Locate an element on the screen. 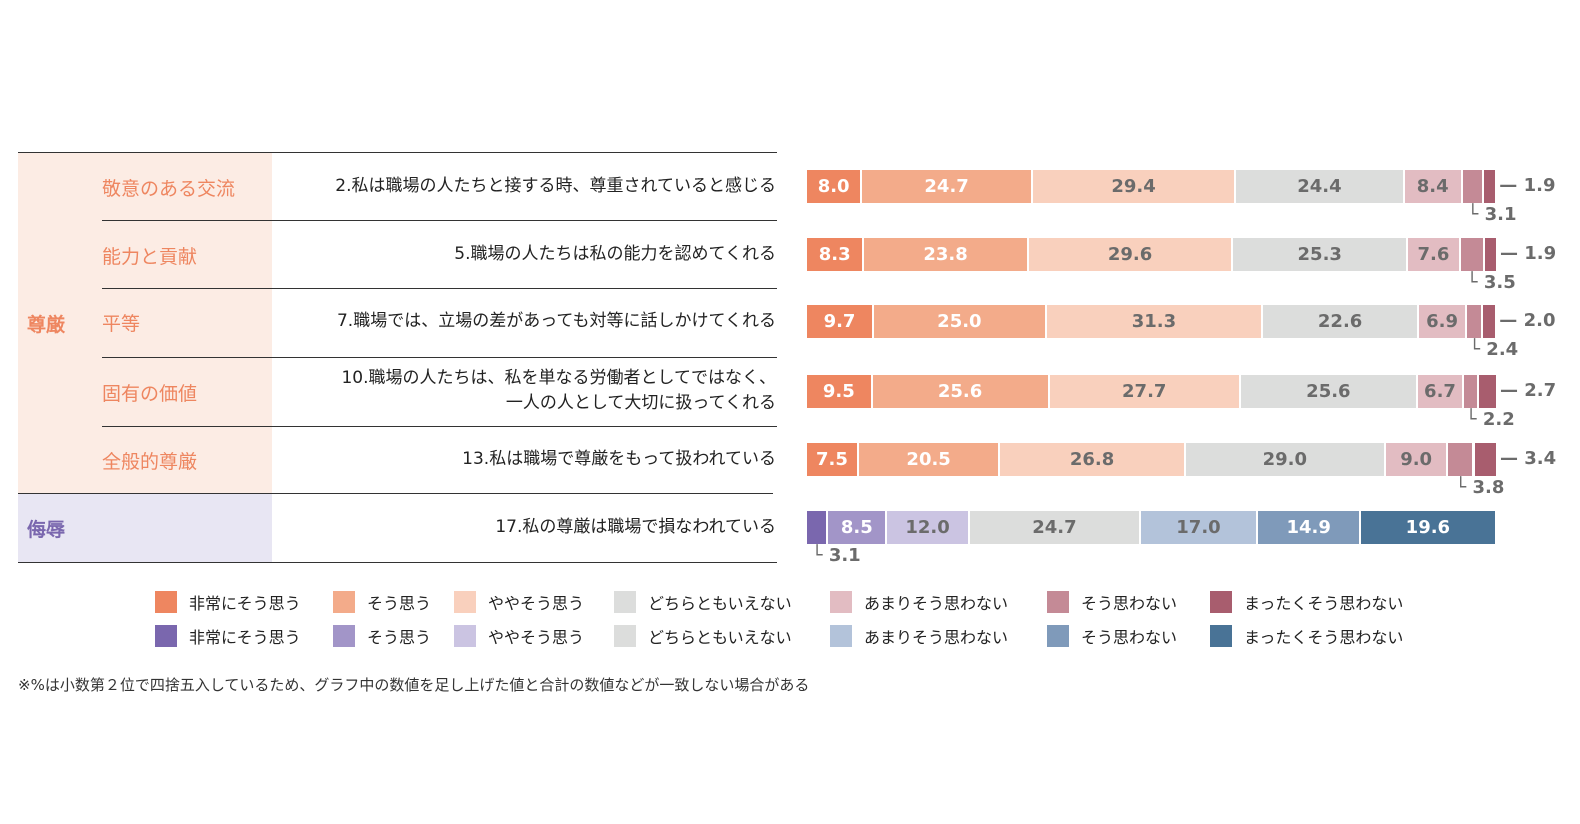  legend-item: どちらともいえない is located at coordinates (703, 636).